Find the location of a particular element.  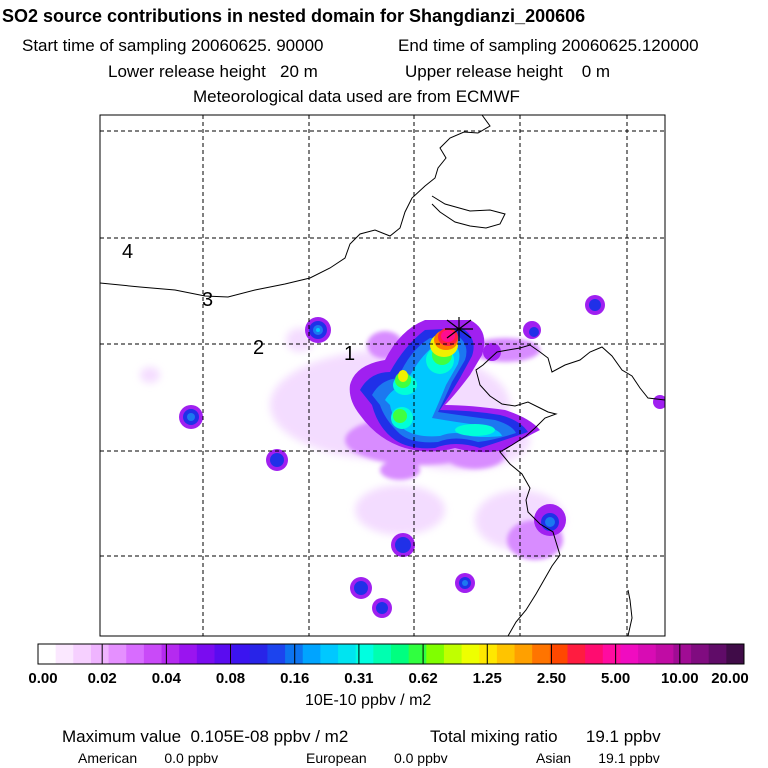

max-value-label: Maximum value 0.105E-08 ppbv / m2 is located at coordinates (205, 736).